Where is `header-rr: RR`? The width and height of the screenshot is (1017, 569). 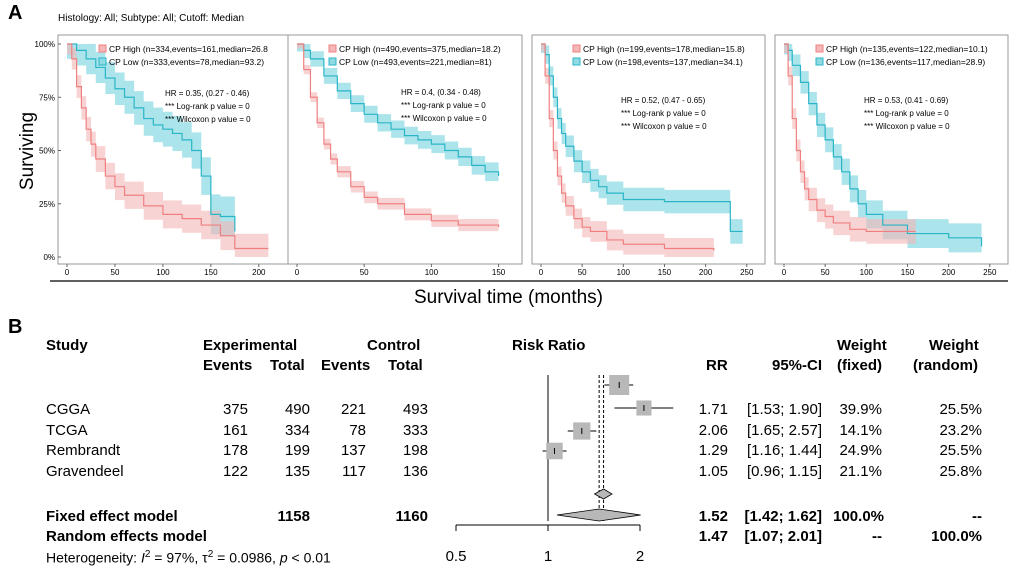
header-rr: RR is located at coordinates (717, 365).